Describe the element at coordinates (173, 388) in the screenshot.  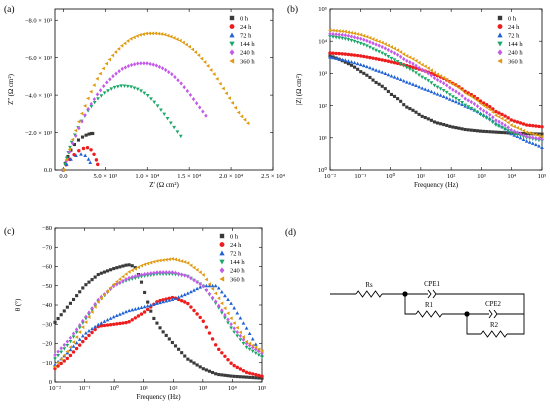
I see `x-tick-label: 10²` at that location.